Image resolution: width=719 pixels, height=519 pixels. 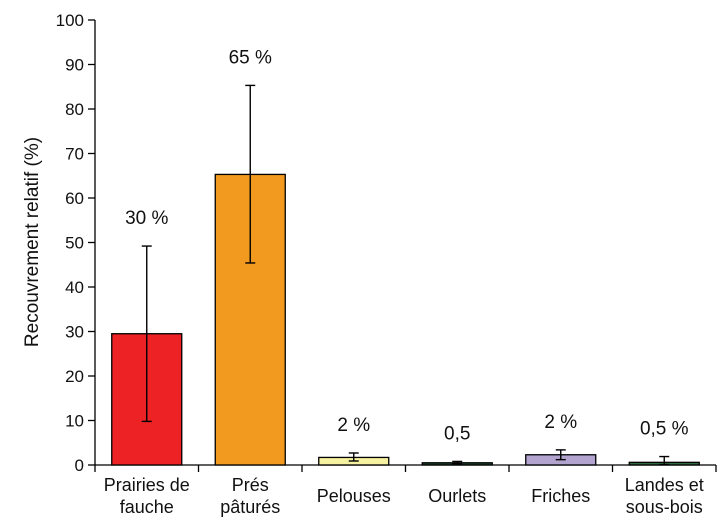 I want to click on y-tick-label: 70, so click(x=74, y=154).